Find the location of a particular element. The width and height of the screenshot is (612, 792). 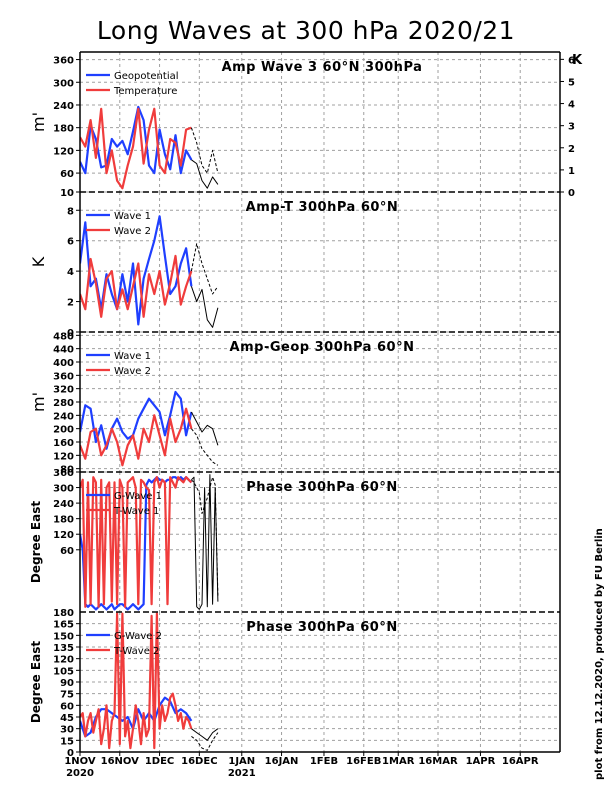

y-tick-label: 400 is located at coordinates (63, 363).